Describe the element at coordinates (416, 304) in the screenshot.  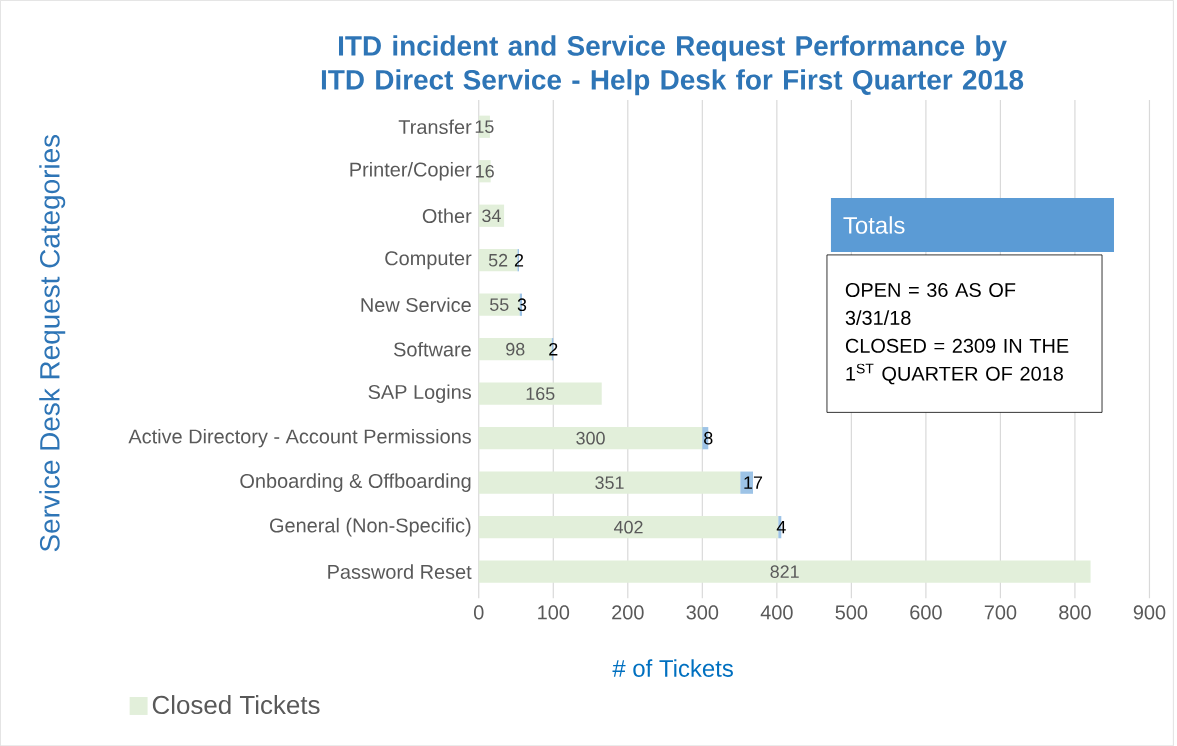
I see `y-tick-label: New Service` at that location.